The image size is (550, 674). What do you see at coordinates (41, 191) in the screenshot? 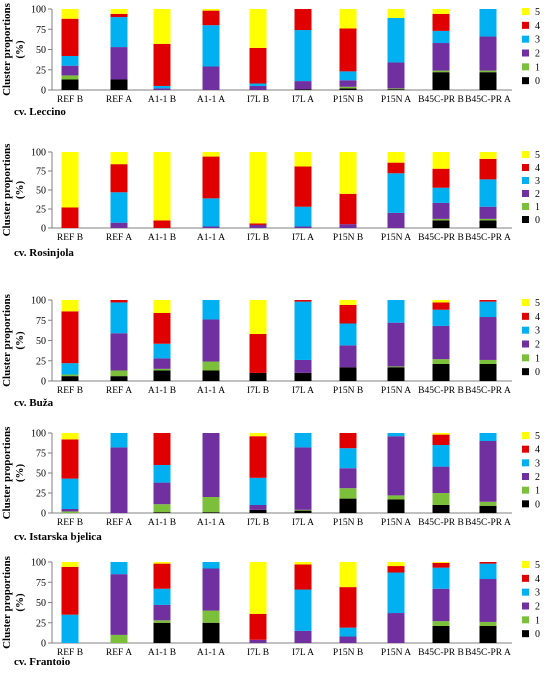
I see `y-tick-label: 50` at bounding box center [41, 191].